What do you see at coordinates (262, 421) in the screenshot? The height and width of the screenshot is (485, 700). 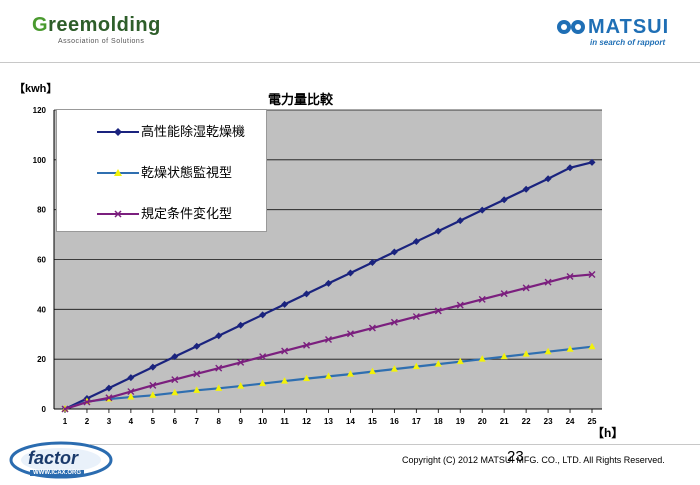 I see `x-tick-label: 10` at bounding box center [262, 421].